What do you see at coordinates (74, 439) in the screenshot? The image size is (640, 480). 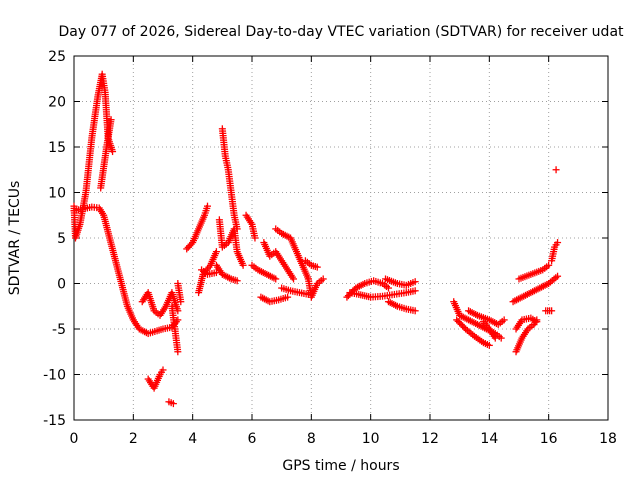 I see `x-tick-label: 0` at bounding box center [74, 439].